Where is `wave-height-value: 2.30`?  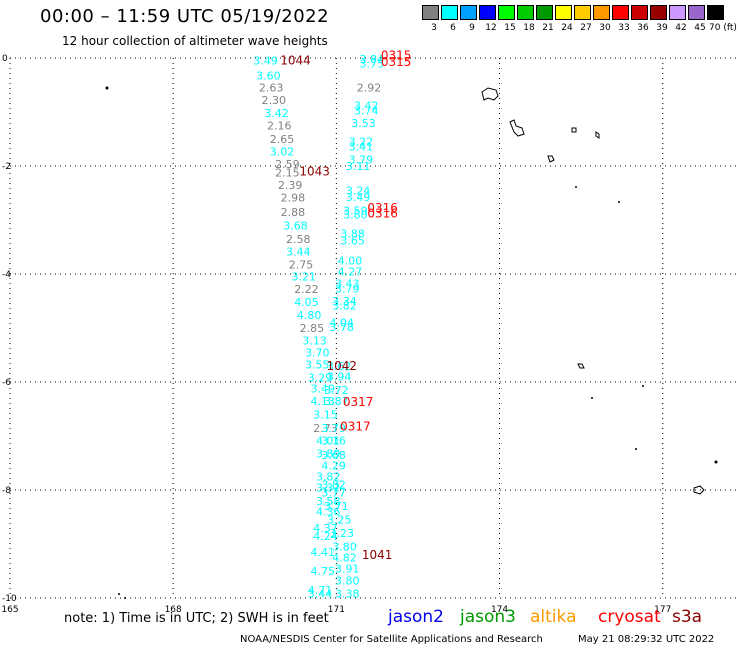
wave-height-value: 2.30 is located at coordinates (274, 100).